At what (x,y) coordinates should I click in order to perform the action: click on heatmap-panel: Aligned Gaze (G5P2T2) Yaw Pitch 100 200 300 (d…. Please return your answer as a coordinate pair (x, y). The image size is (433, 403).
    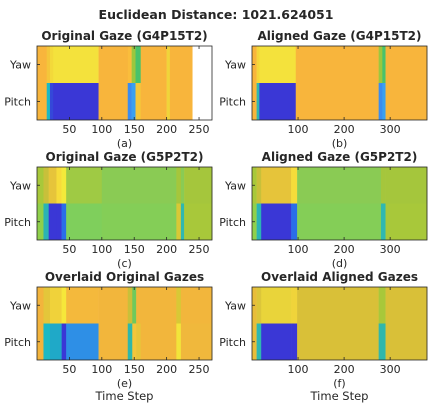
    Looking at the image, I should click on (323, 210).